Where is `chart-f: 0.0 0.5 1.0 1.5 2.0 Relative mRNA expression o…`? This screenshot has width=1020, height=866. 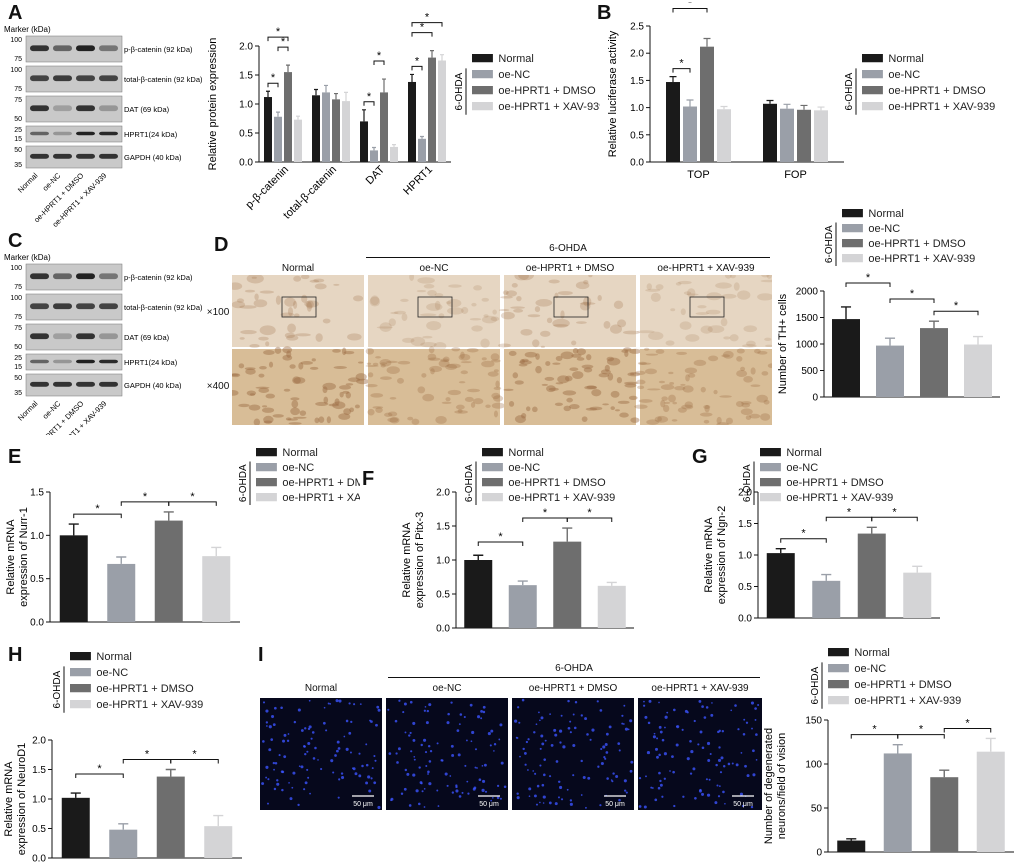 chart-f: 0.0 0.5 1.0 1.5 2.0 Relative mRNA expression o… is located at coordinates (517, 541).